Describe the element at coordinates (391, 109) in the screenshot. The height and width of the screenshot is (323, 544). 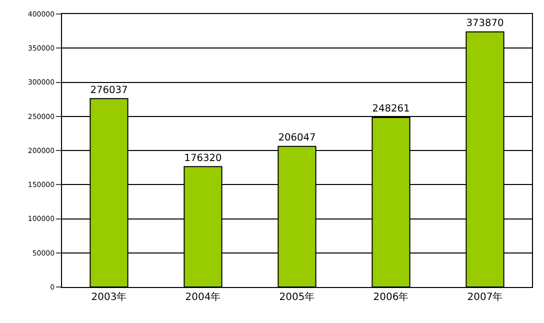
I see `data-label: 248261` at that location.